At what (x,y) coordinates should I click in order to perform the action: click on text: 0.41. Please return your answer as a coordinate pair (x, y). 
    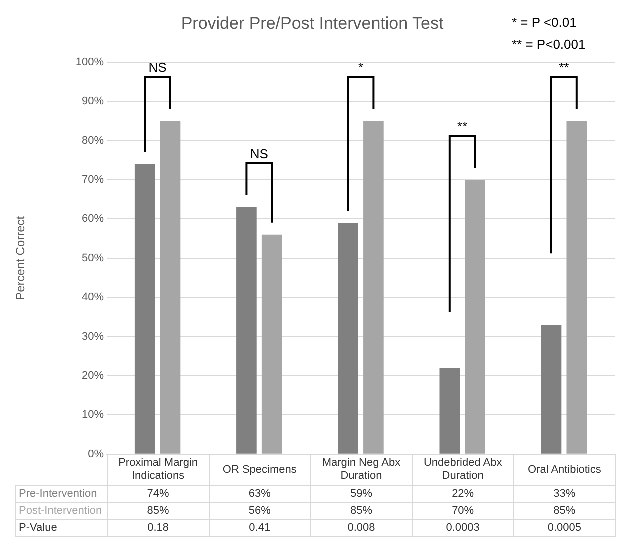
    Looking at the image, I should click on (260, 528).